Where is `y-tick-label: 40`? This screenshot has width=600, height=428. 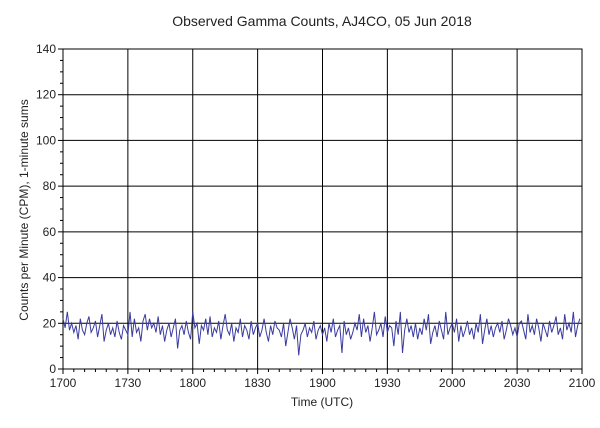 y-tick-label: 40 is located at coordinates (50, 278).